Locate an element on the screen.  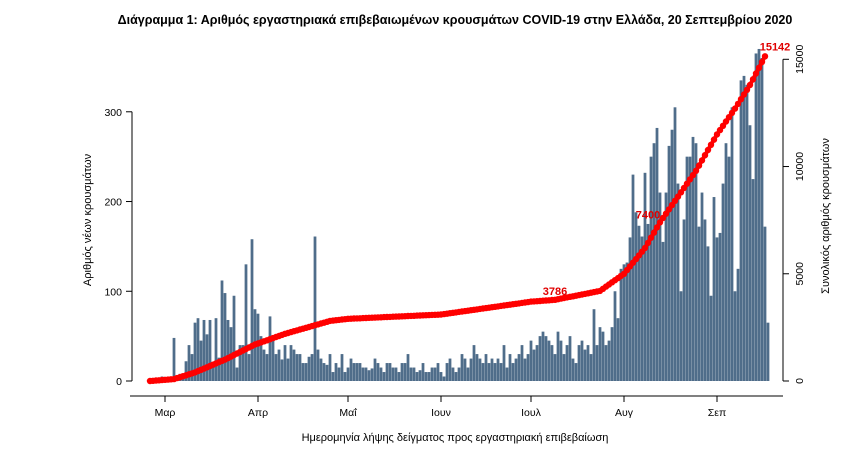
y2-tick-label: 10000 is located at coordinates (800, 166).